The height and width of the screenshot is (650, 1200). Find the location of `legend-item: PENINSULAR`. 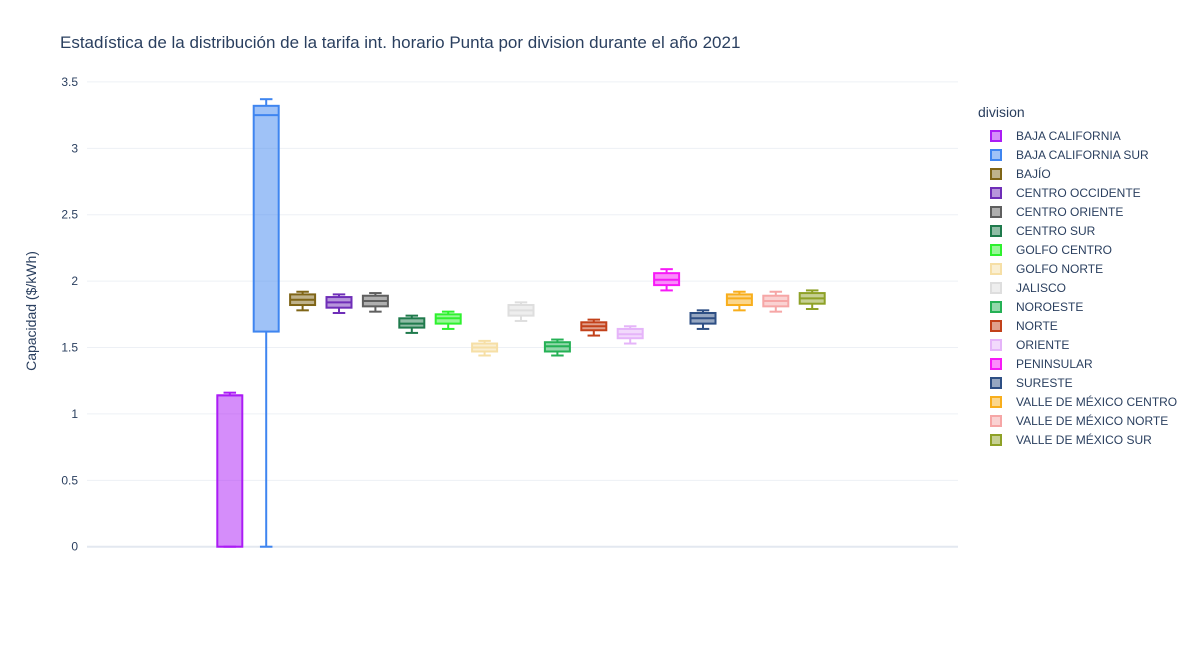

legend-item: PENINSULAR is located at coordinates (1077, 363).